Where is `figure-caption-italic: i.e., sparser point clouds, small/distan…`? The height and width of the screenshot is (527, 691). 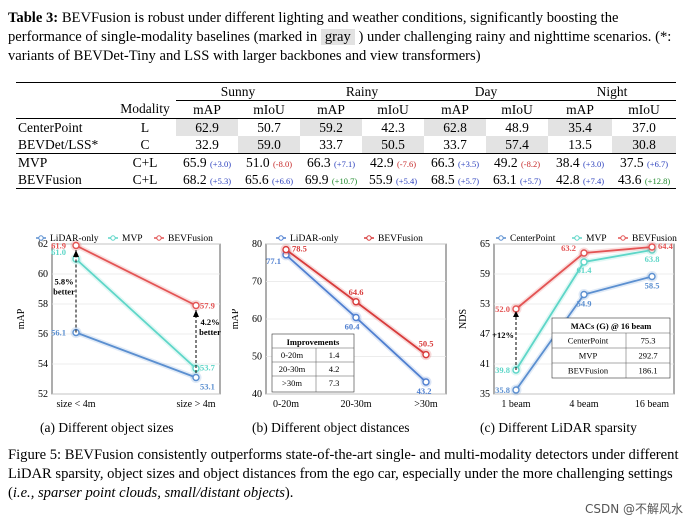
figure-caption-italic: i.e., sparser point clouds, small/distan… is located at coordinates (148, 493).